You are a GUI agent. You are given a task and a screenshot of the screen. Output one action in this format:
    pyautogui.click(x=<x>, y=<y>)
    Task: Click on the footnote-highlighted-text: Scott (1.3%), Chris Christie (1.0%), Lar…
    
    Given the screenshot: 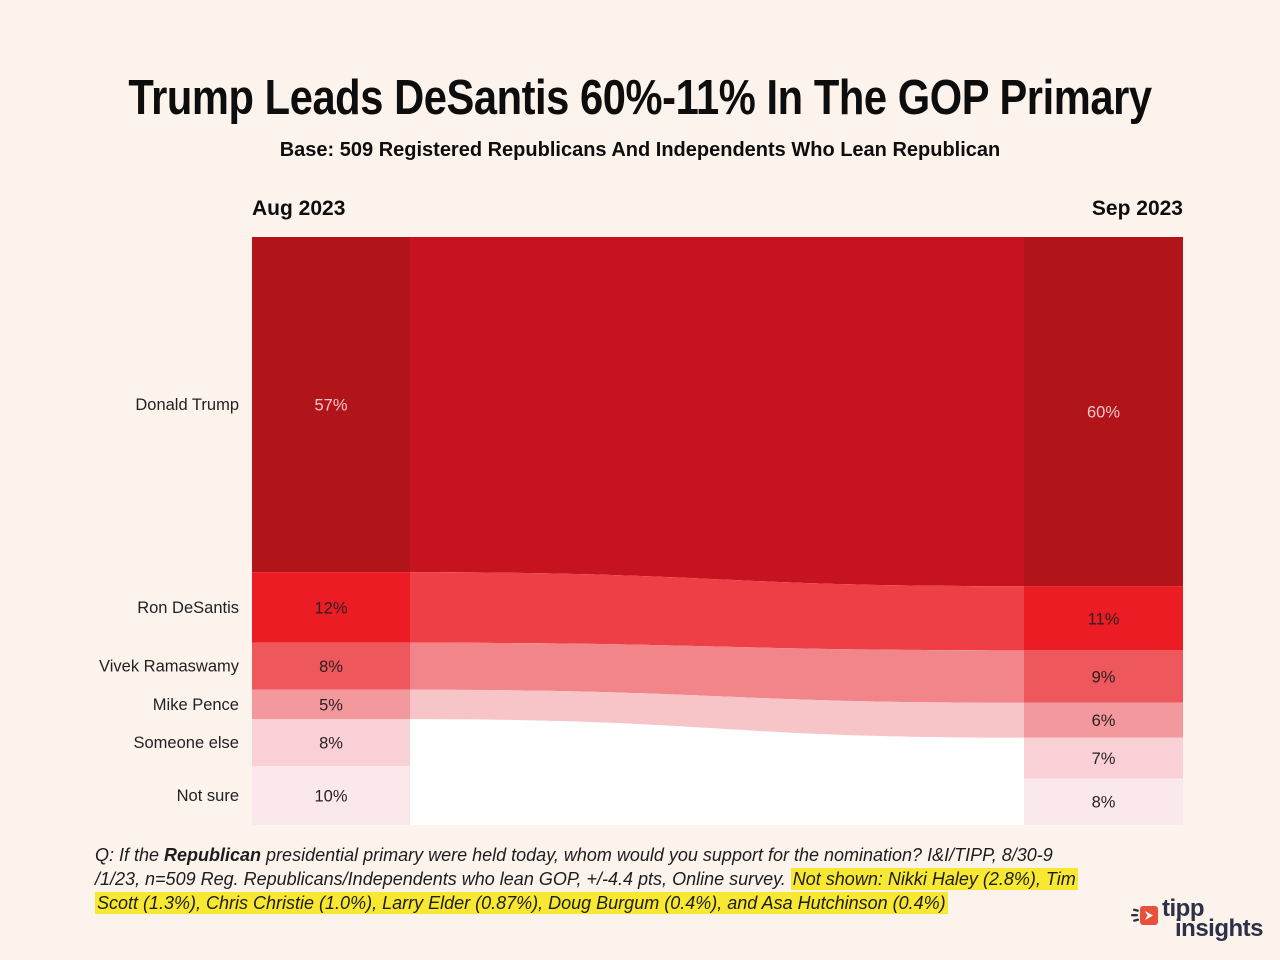 What is the action you would take?
    pyautogui.click(x=521, y=903)
    